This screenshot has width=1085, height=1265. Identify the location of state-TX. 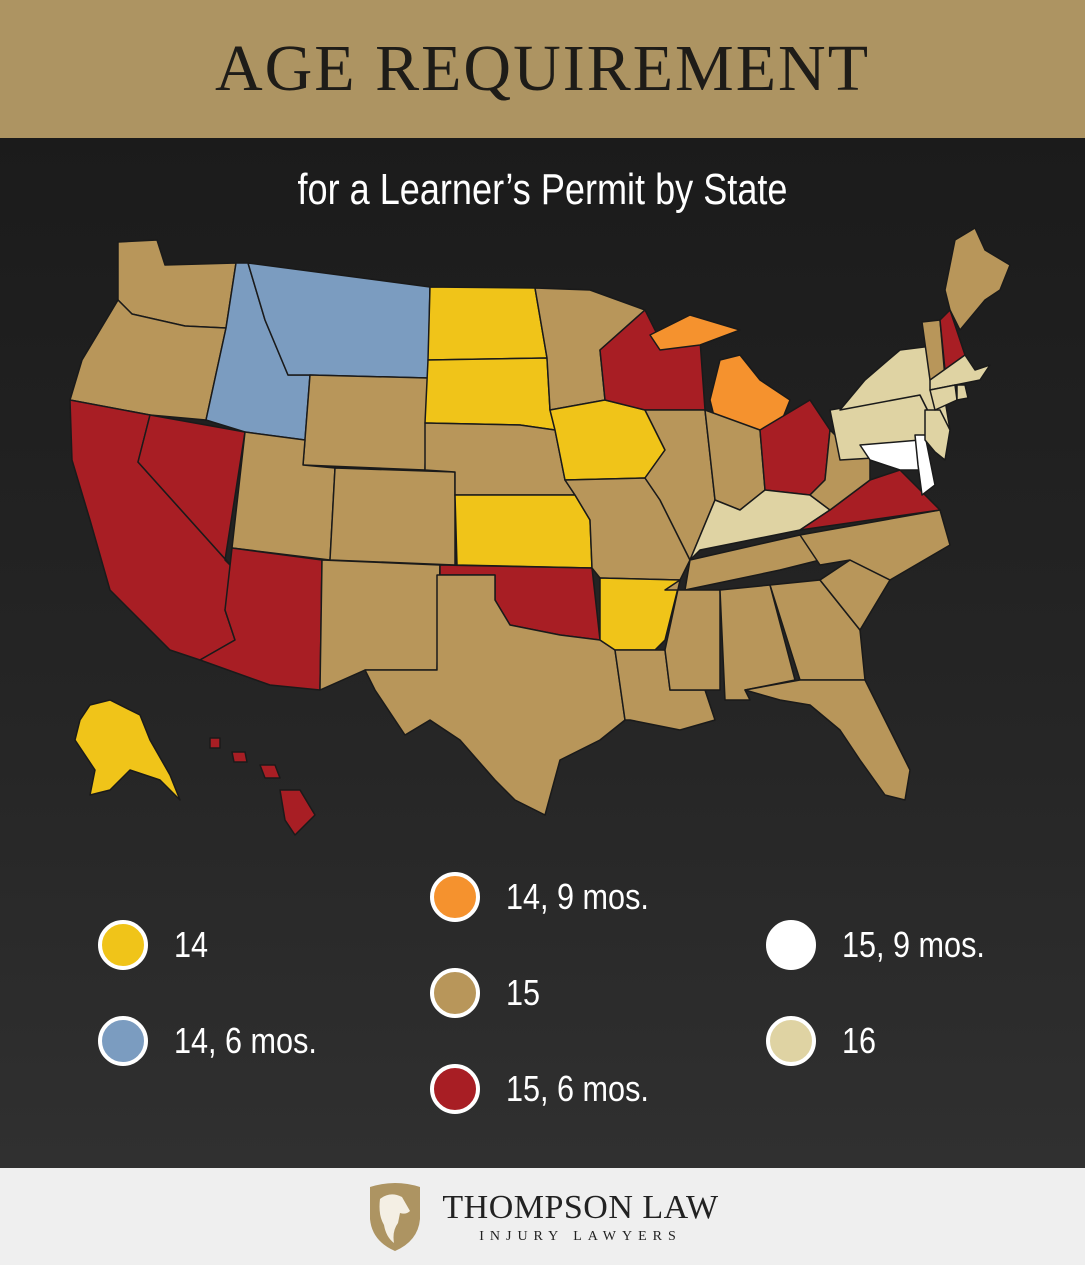
(495, 695).